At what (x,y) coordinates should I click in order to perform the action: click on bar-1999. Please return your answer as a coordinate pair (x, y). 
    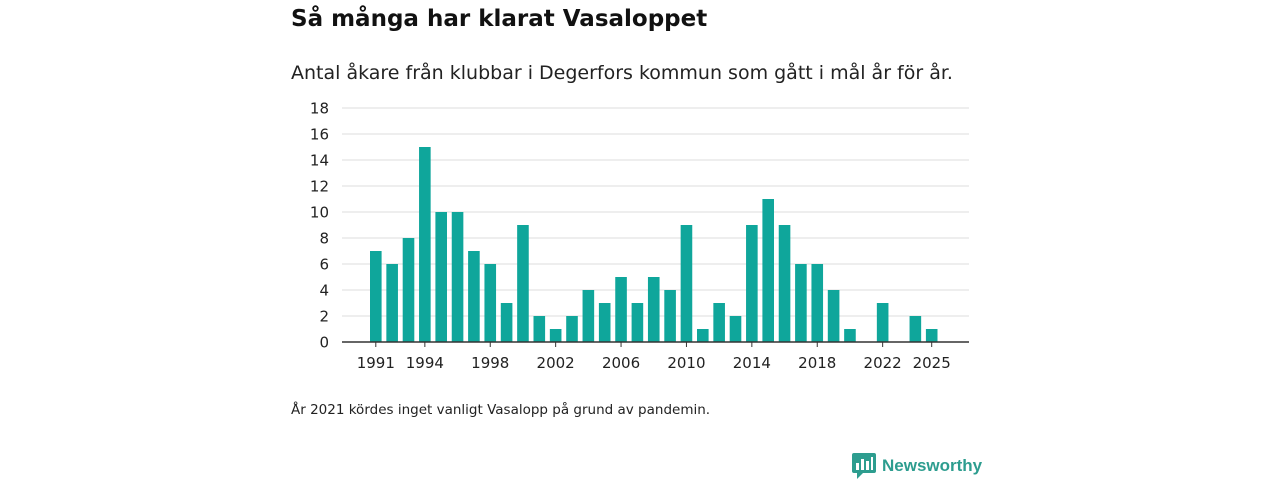
    Looking at the image, I should click on (506, 322).